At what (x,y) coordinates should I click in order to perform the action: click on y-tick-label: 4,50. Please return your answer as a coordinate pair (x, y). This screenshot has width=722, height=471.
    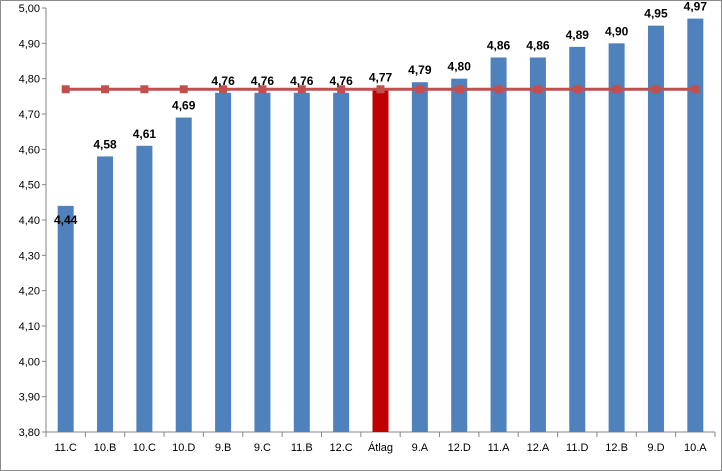
    Looking at the image, I should click on (29, 186).